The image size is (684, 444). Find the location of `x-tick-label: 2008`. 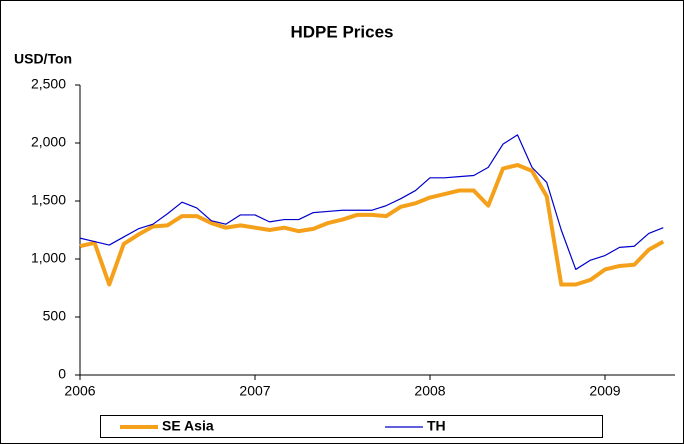

x-tick-label: 2008 is located at coordinates (429, 391).